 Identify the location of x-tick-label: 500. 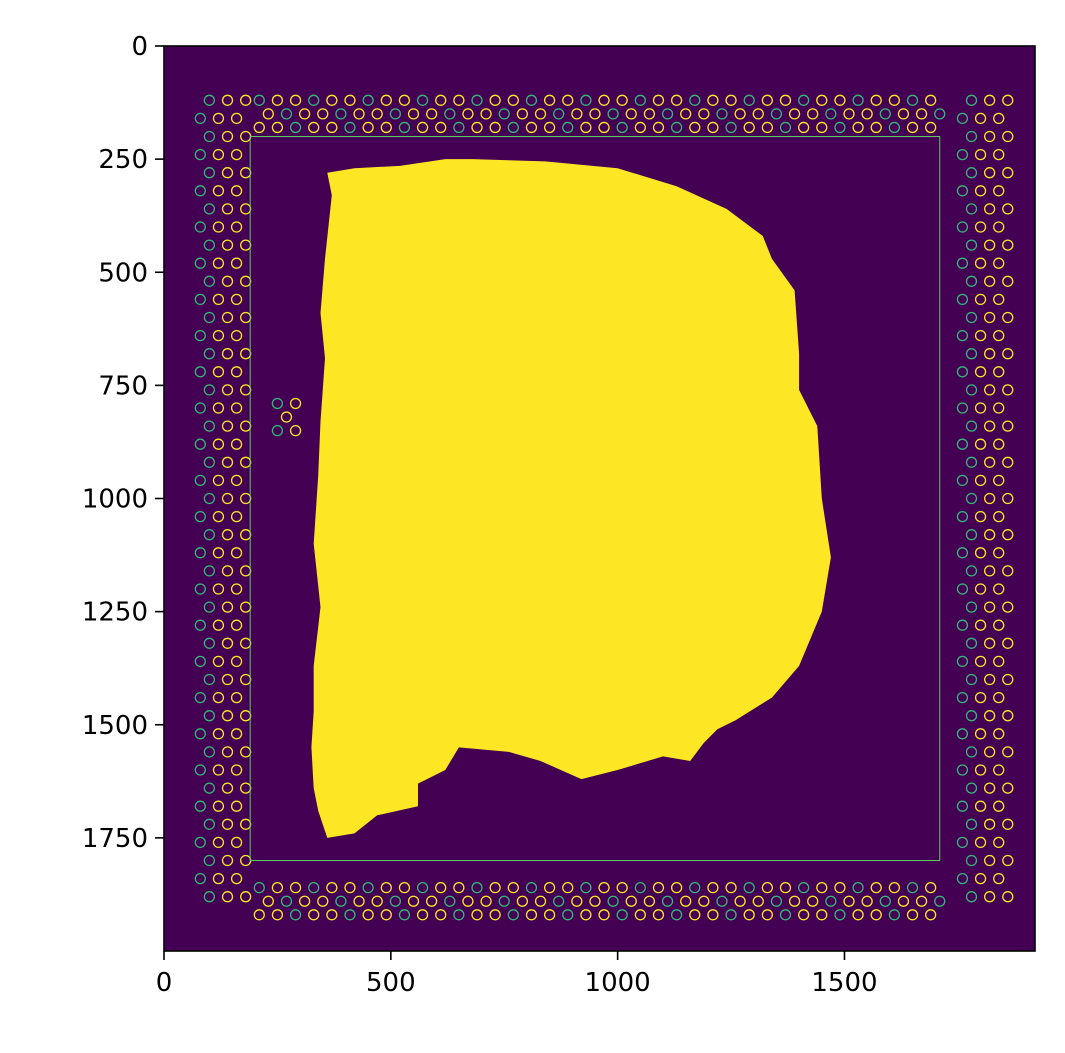
(391, 983).